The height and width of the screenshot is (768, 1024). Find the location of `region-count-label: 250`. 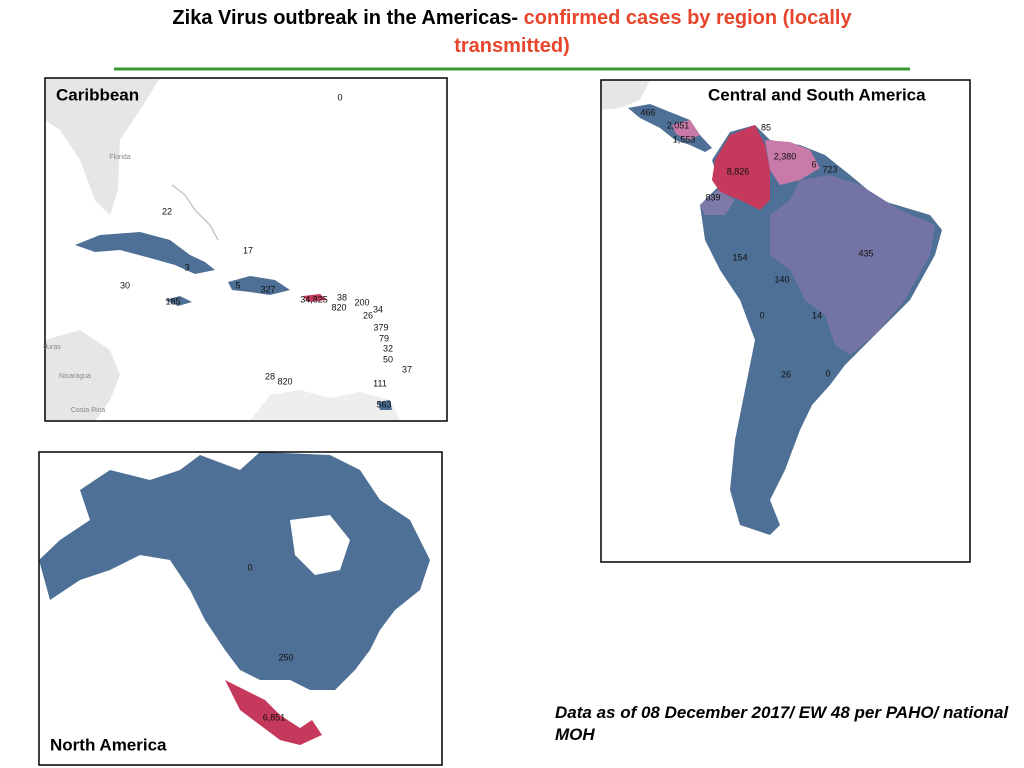

region-count-label: 250 is located at coordinates (285, 657).